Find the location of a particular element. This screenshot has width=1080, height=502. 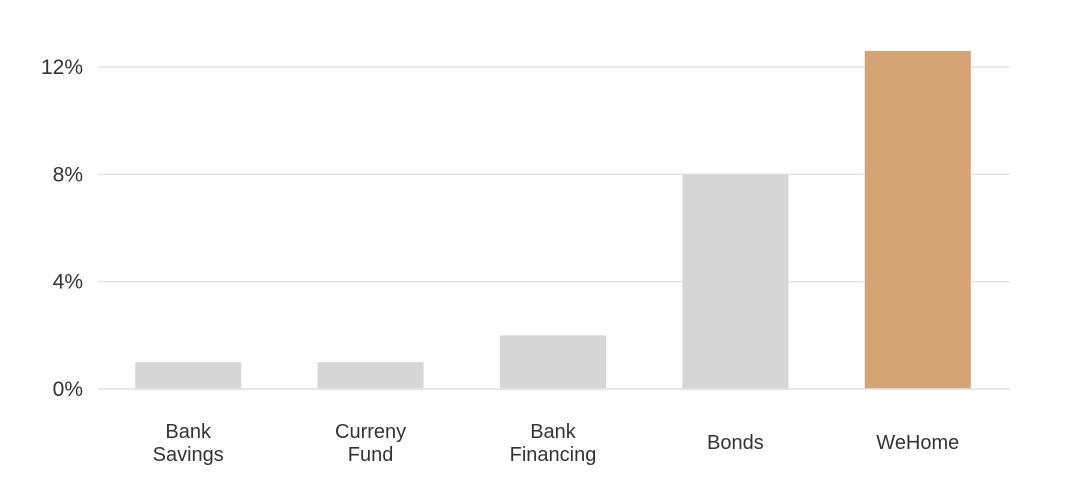

x-category-label-line: Savings is located at coordinates (188, 455).